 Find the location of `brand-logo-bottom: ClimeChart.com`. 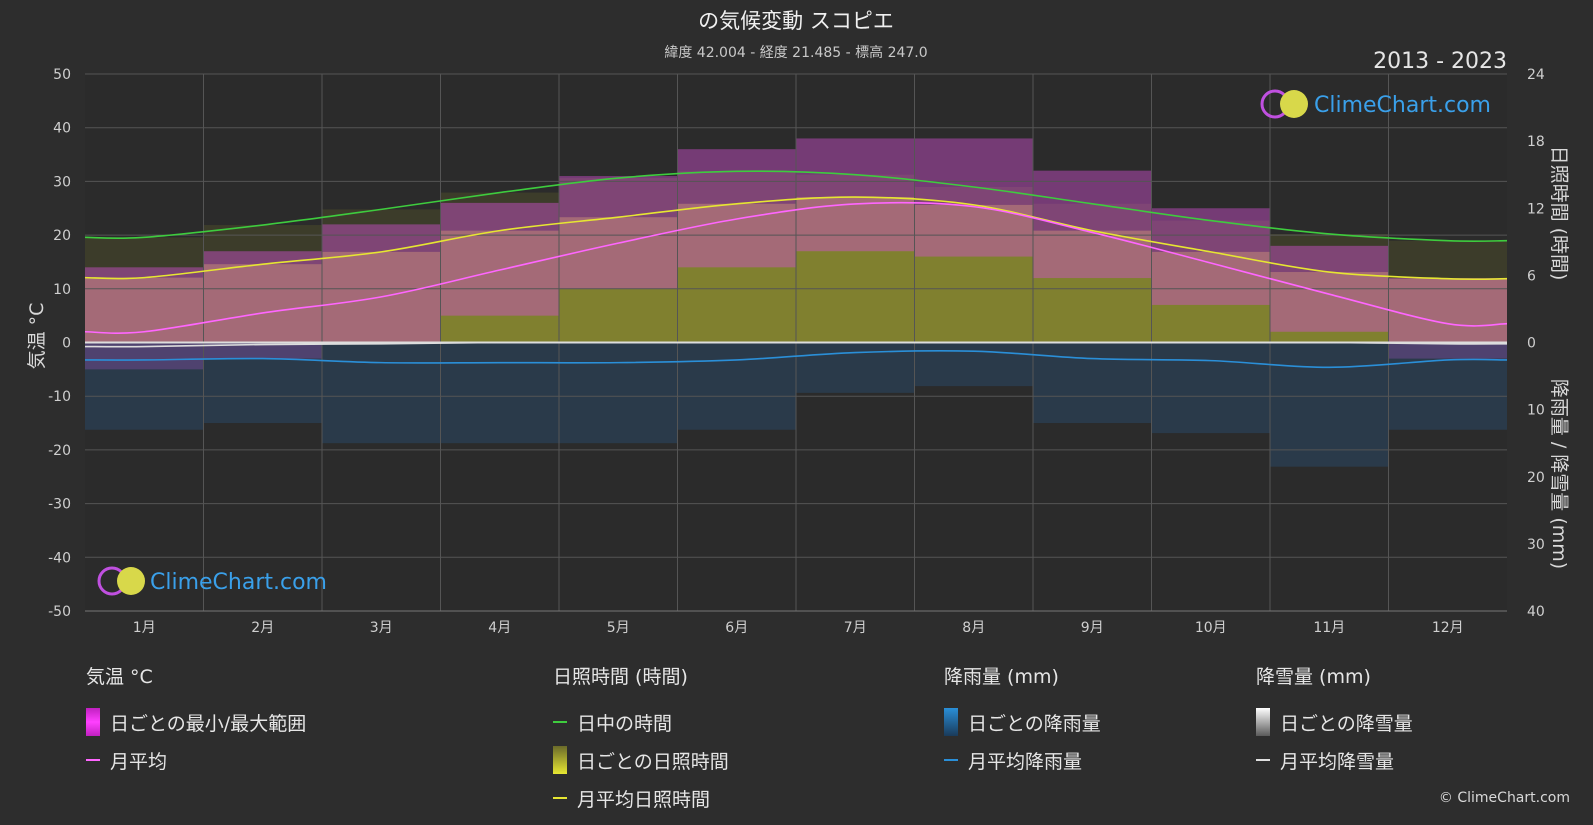

brand-logo-bottom: ClimeChart.com is located at coordinates (212, 581).